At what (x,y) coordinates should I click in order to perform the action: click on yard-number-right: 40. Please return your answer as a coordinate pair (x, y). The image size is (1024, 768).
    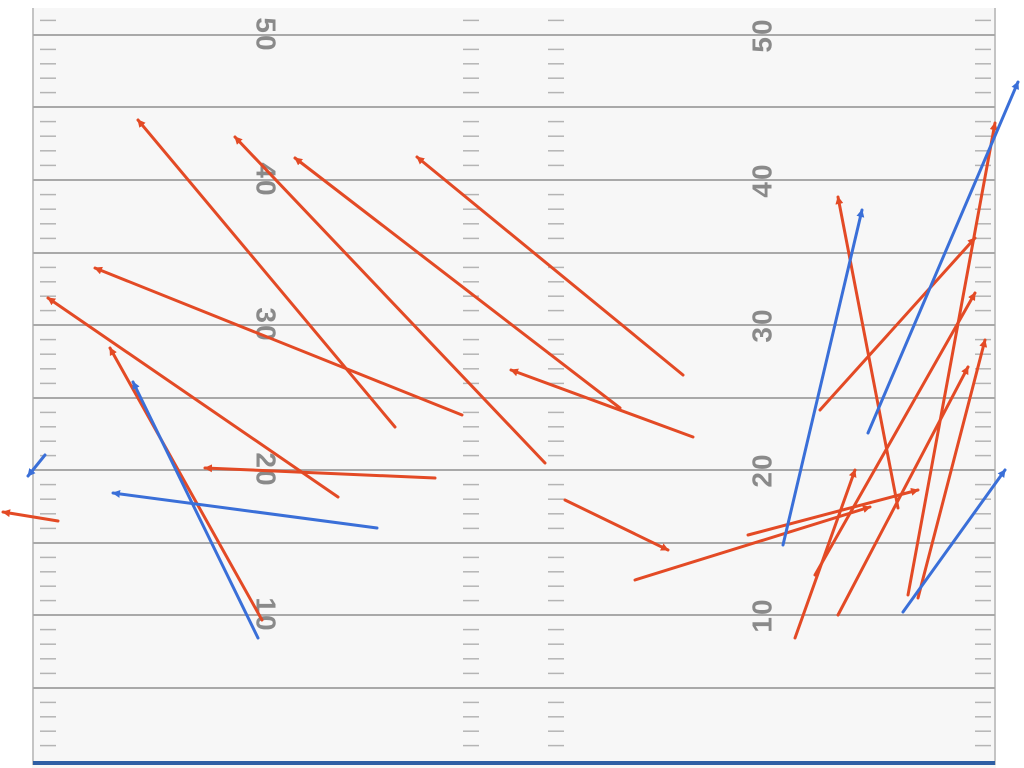
    Looking at the image, I should click on (761, 179).